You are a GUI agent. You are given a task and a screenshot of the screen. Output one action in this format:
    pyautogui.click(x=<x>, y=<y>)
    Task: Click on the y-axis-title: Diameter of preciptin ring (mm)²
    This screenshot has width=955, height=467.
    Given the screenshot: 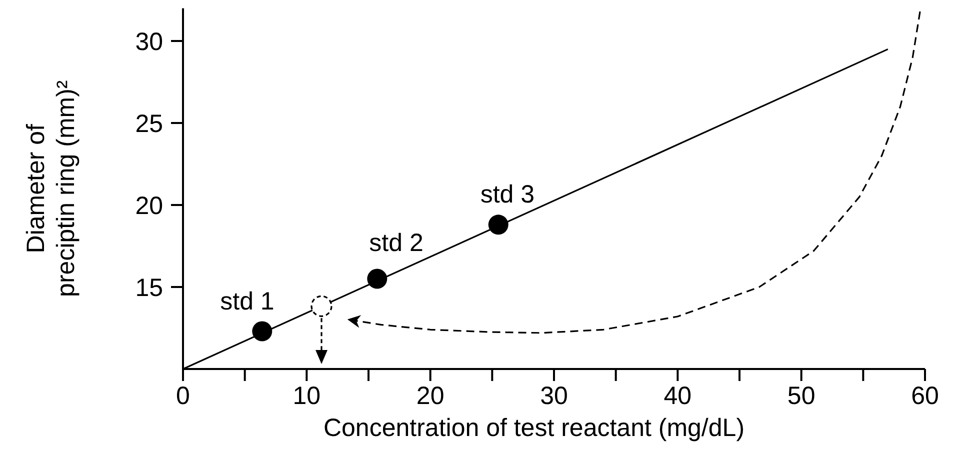 What is the action you would take?
    pyautogui.click(x=51, y=188)
    